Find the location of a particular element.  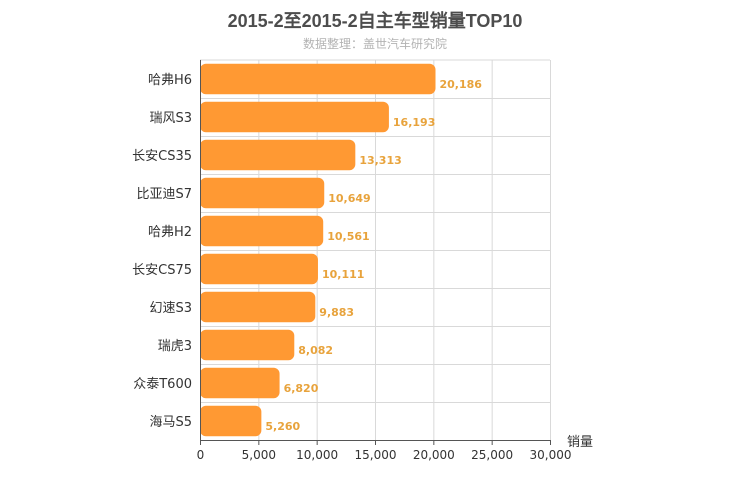

x-tick-label: 25,000 is located at coordinates (492, 455).